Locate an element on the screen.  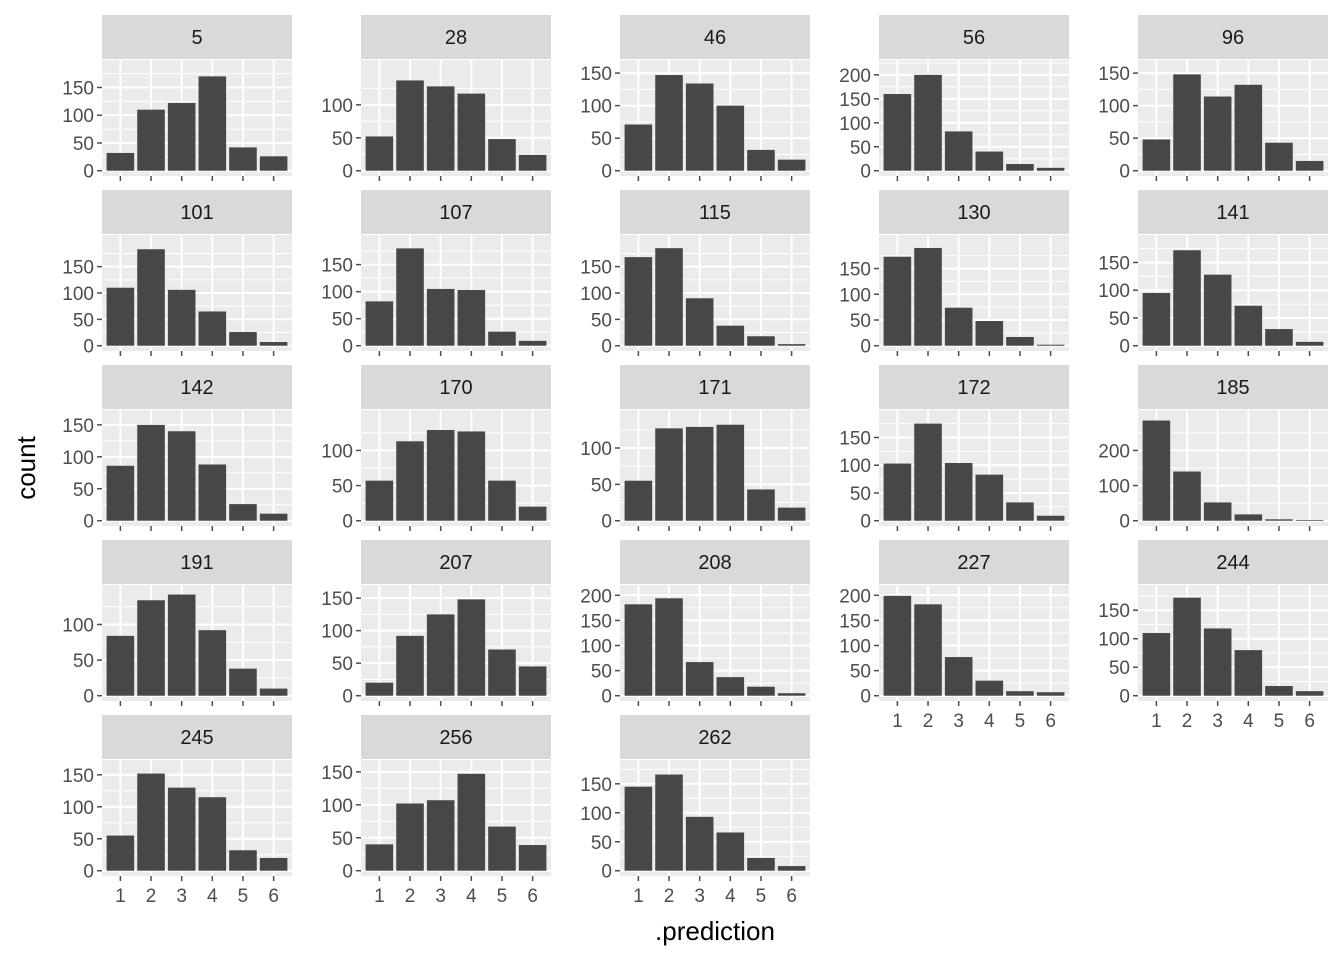
facet-panel: 56 0 50 100 150 200 is located at coordinates (954, 99).